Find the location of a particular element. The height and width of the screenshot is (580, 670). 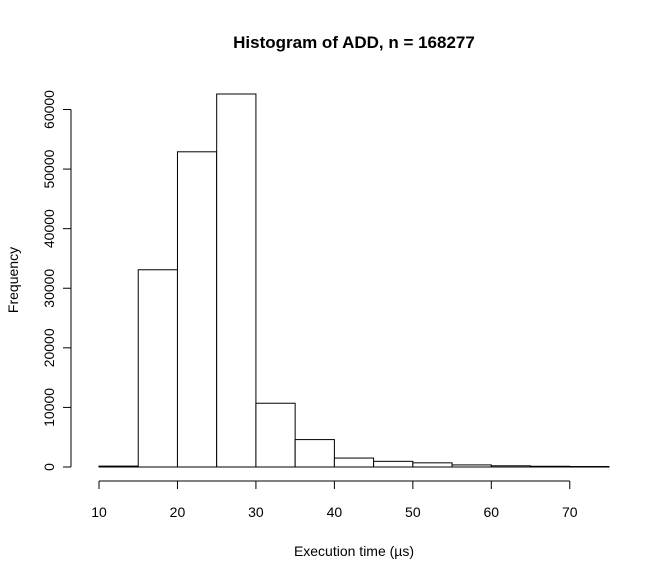

y-tick-label: 0 is located at coordinates (49, 467).